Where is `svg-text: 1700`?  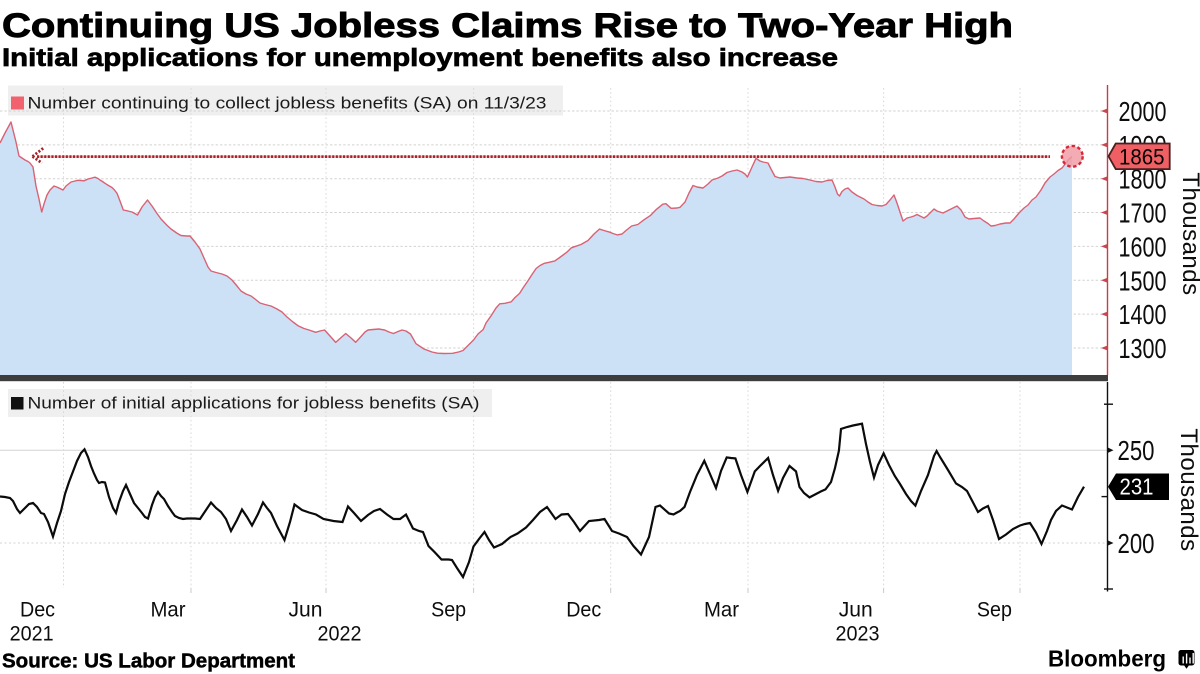
svg-text: 1700 is located at coordinates (1143, 213).